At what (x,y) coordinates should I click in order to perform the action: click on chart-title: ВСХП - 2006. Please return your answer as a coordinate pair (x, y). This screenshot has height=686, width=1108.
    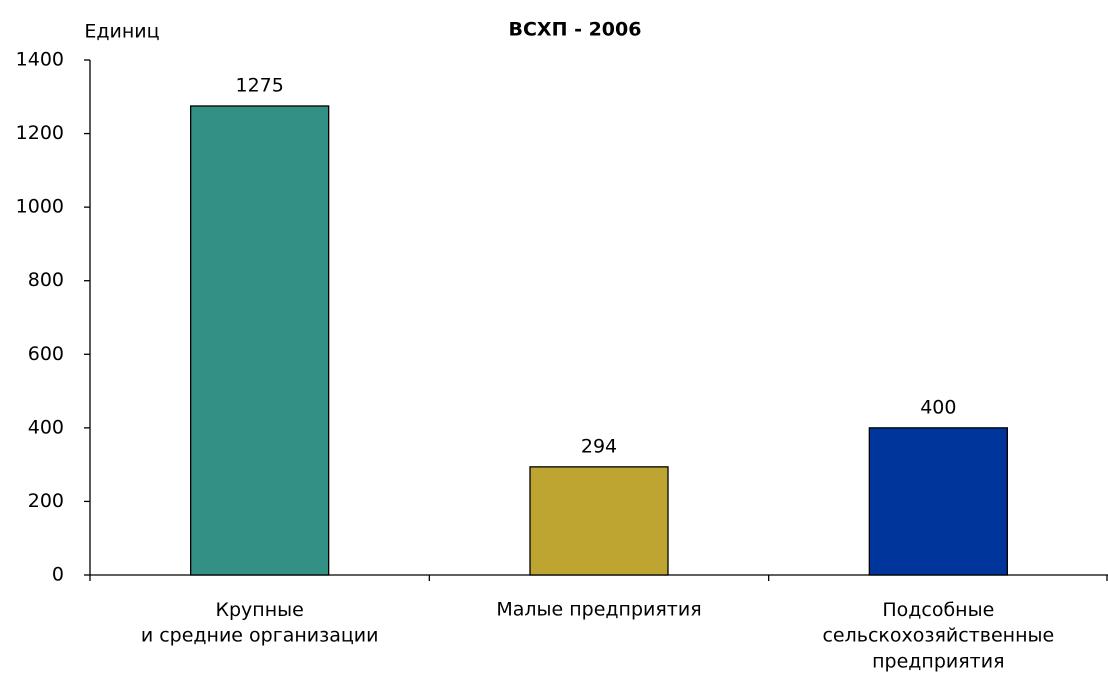
    Looking at the image, I should click on (575, 30).